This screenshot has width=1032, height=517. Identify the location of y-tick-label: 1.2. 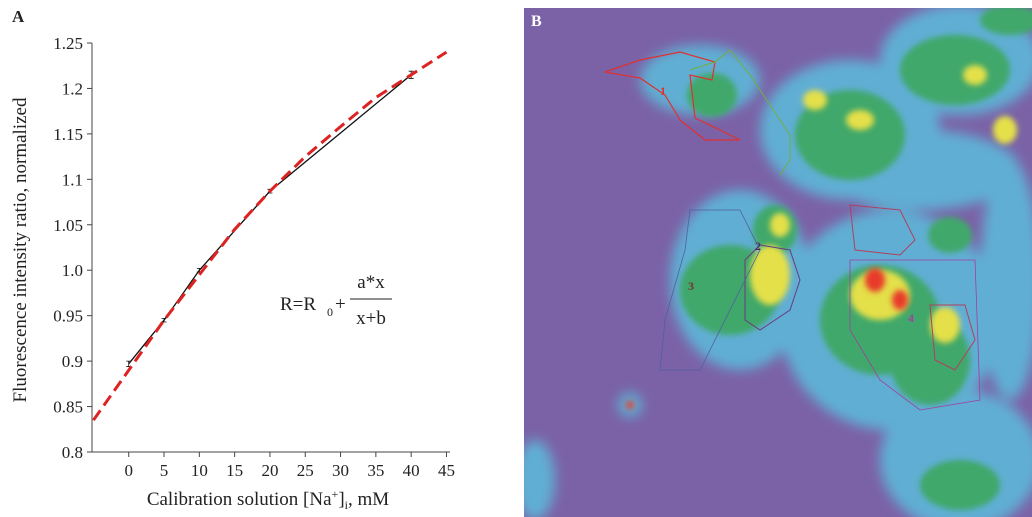
(72, 88).